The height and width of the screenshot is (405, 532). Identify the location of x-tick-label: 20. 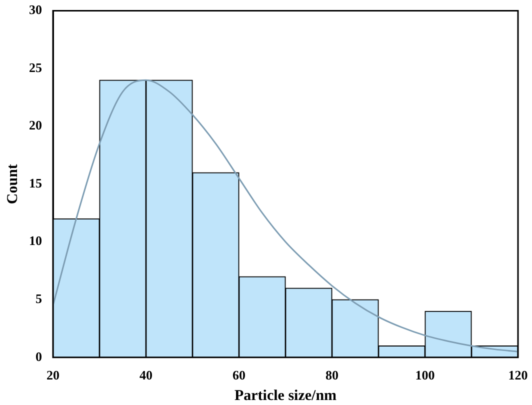
(53, 375).